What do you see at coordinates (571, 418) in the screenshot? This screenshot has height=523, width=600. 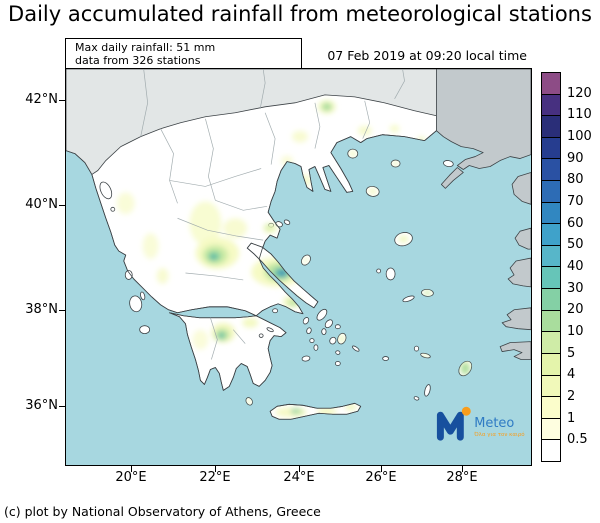 I see `colorbar-label: 1` at bounding box center [571, 418].